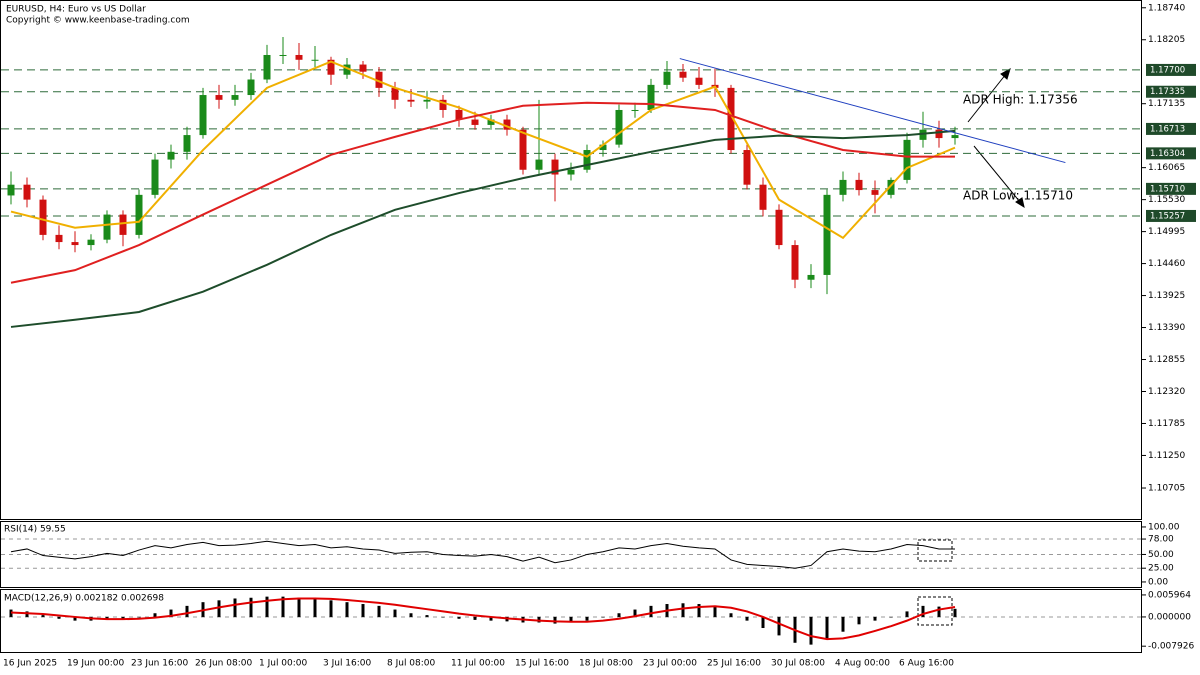  Describe the element at coordinates (483, 619) in the screenshot. I see `signal-line` at that location.